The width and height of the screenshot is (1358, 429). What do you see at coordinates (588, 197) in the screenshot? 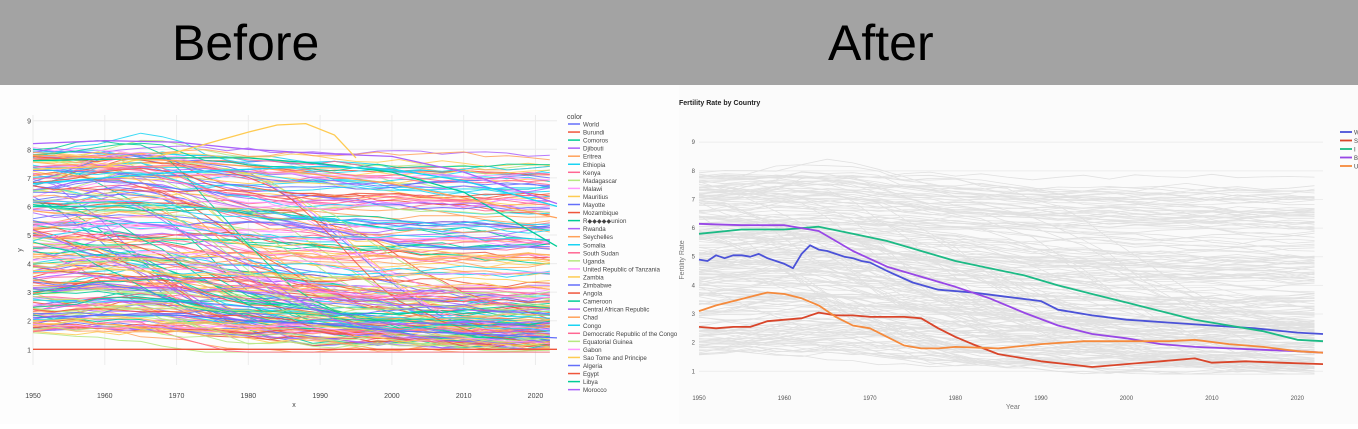
I see `legend-item: Mauritius` at bounding box center [588, 197].